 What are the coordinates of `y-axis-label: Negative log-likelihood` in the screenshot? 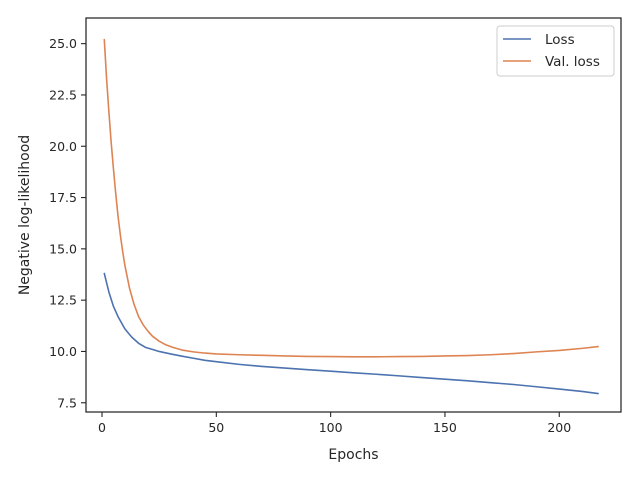 It's located at (25, 215).